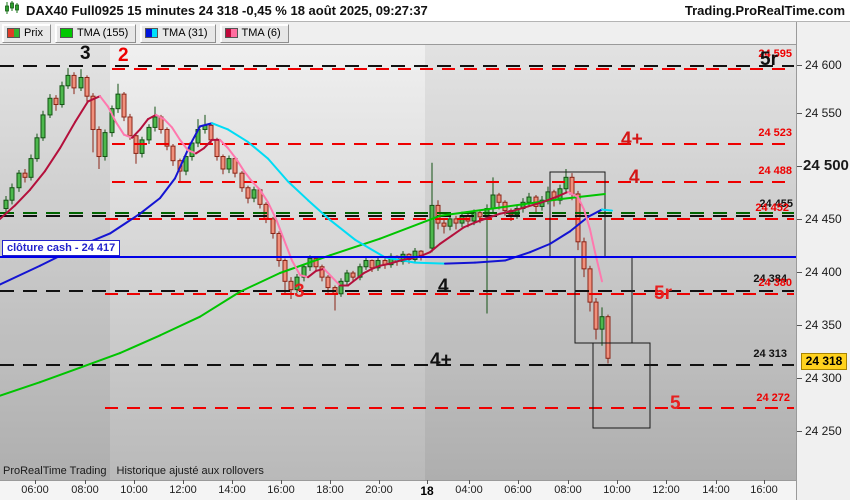  Describe the element at coordinates (95, 33) in the screenshot. I see `legend-button-tma-155-: TMA (155)` at that location.